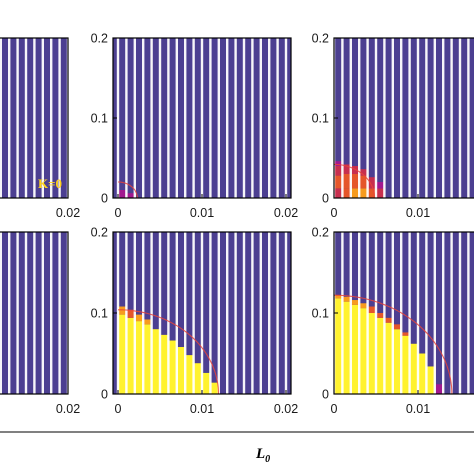  I want to click on x-axis-label-subscript: 0, so click(267, 459).